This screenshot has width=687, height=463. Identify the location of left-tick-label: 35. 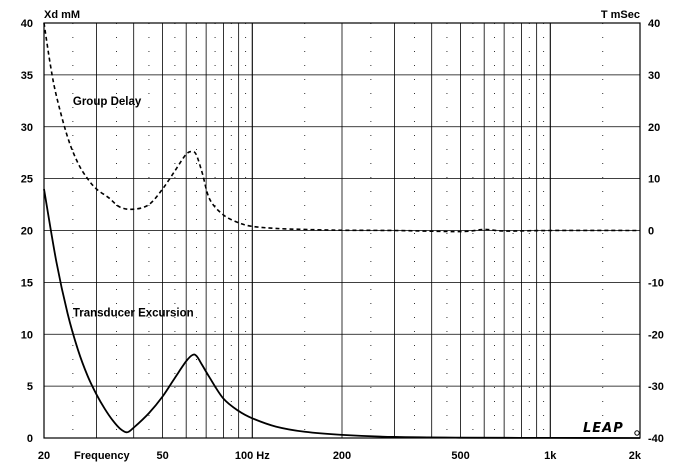
(27, 76).